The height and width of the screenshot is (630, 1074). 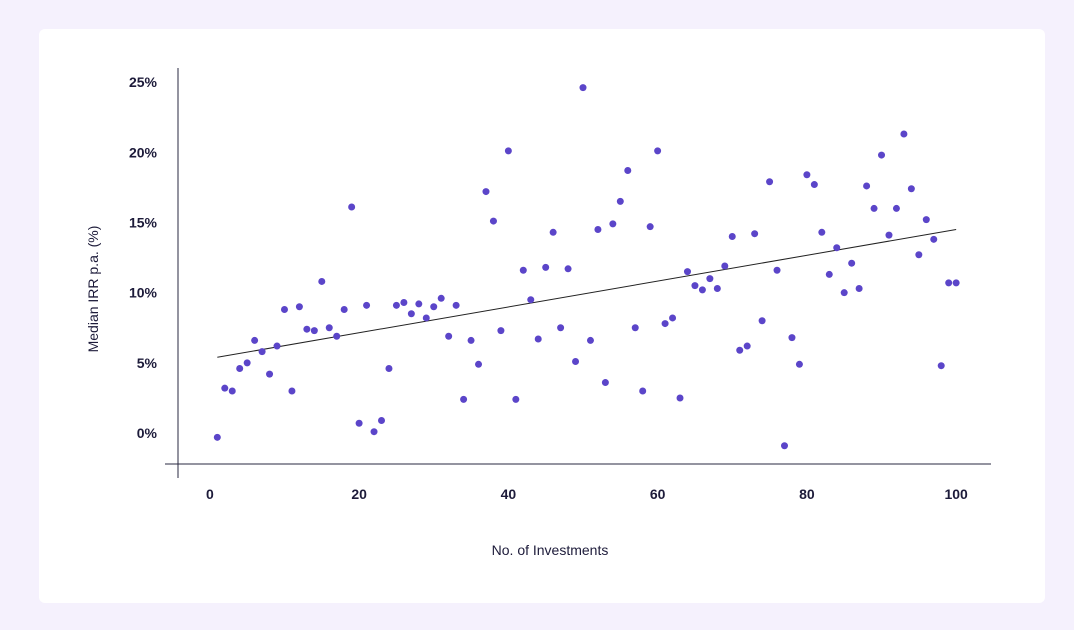 What do you see at coordinates (587, 293) in the screenshot?
I see `trendline` at bounding box center [587, 293].